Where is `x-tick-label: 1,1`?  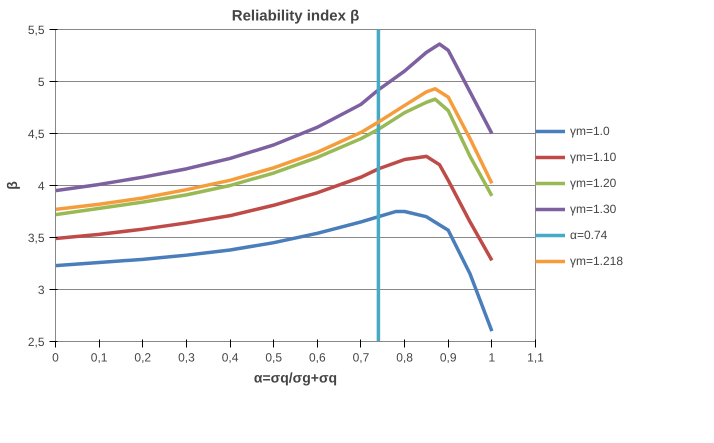
x-tick-label: 1,1 is located at coordinates (535, 357).